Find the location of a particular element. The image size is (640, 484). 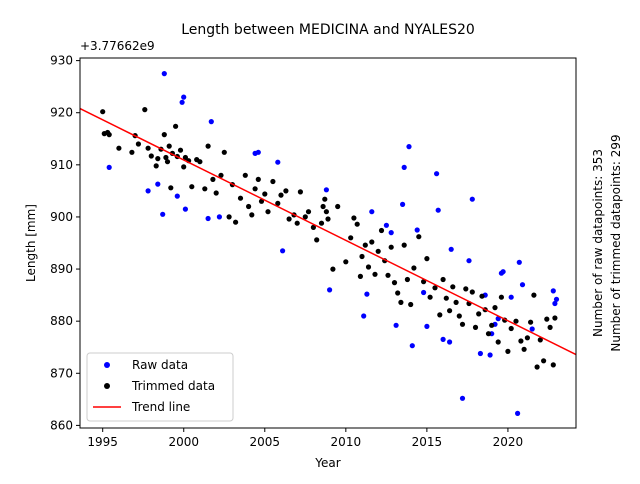

x-tick-label: 1995 is located at coordinates (102, 442).